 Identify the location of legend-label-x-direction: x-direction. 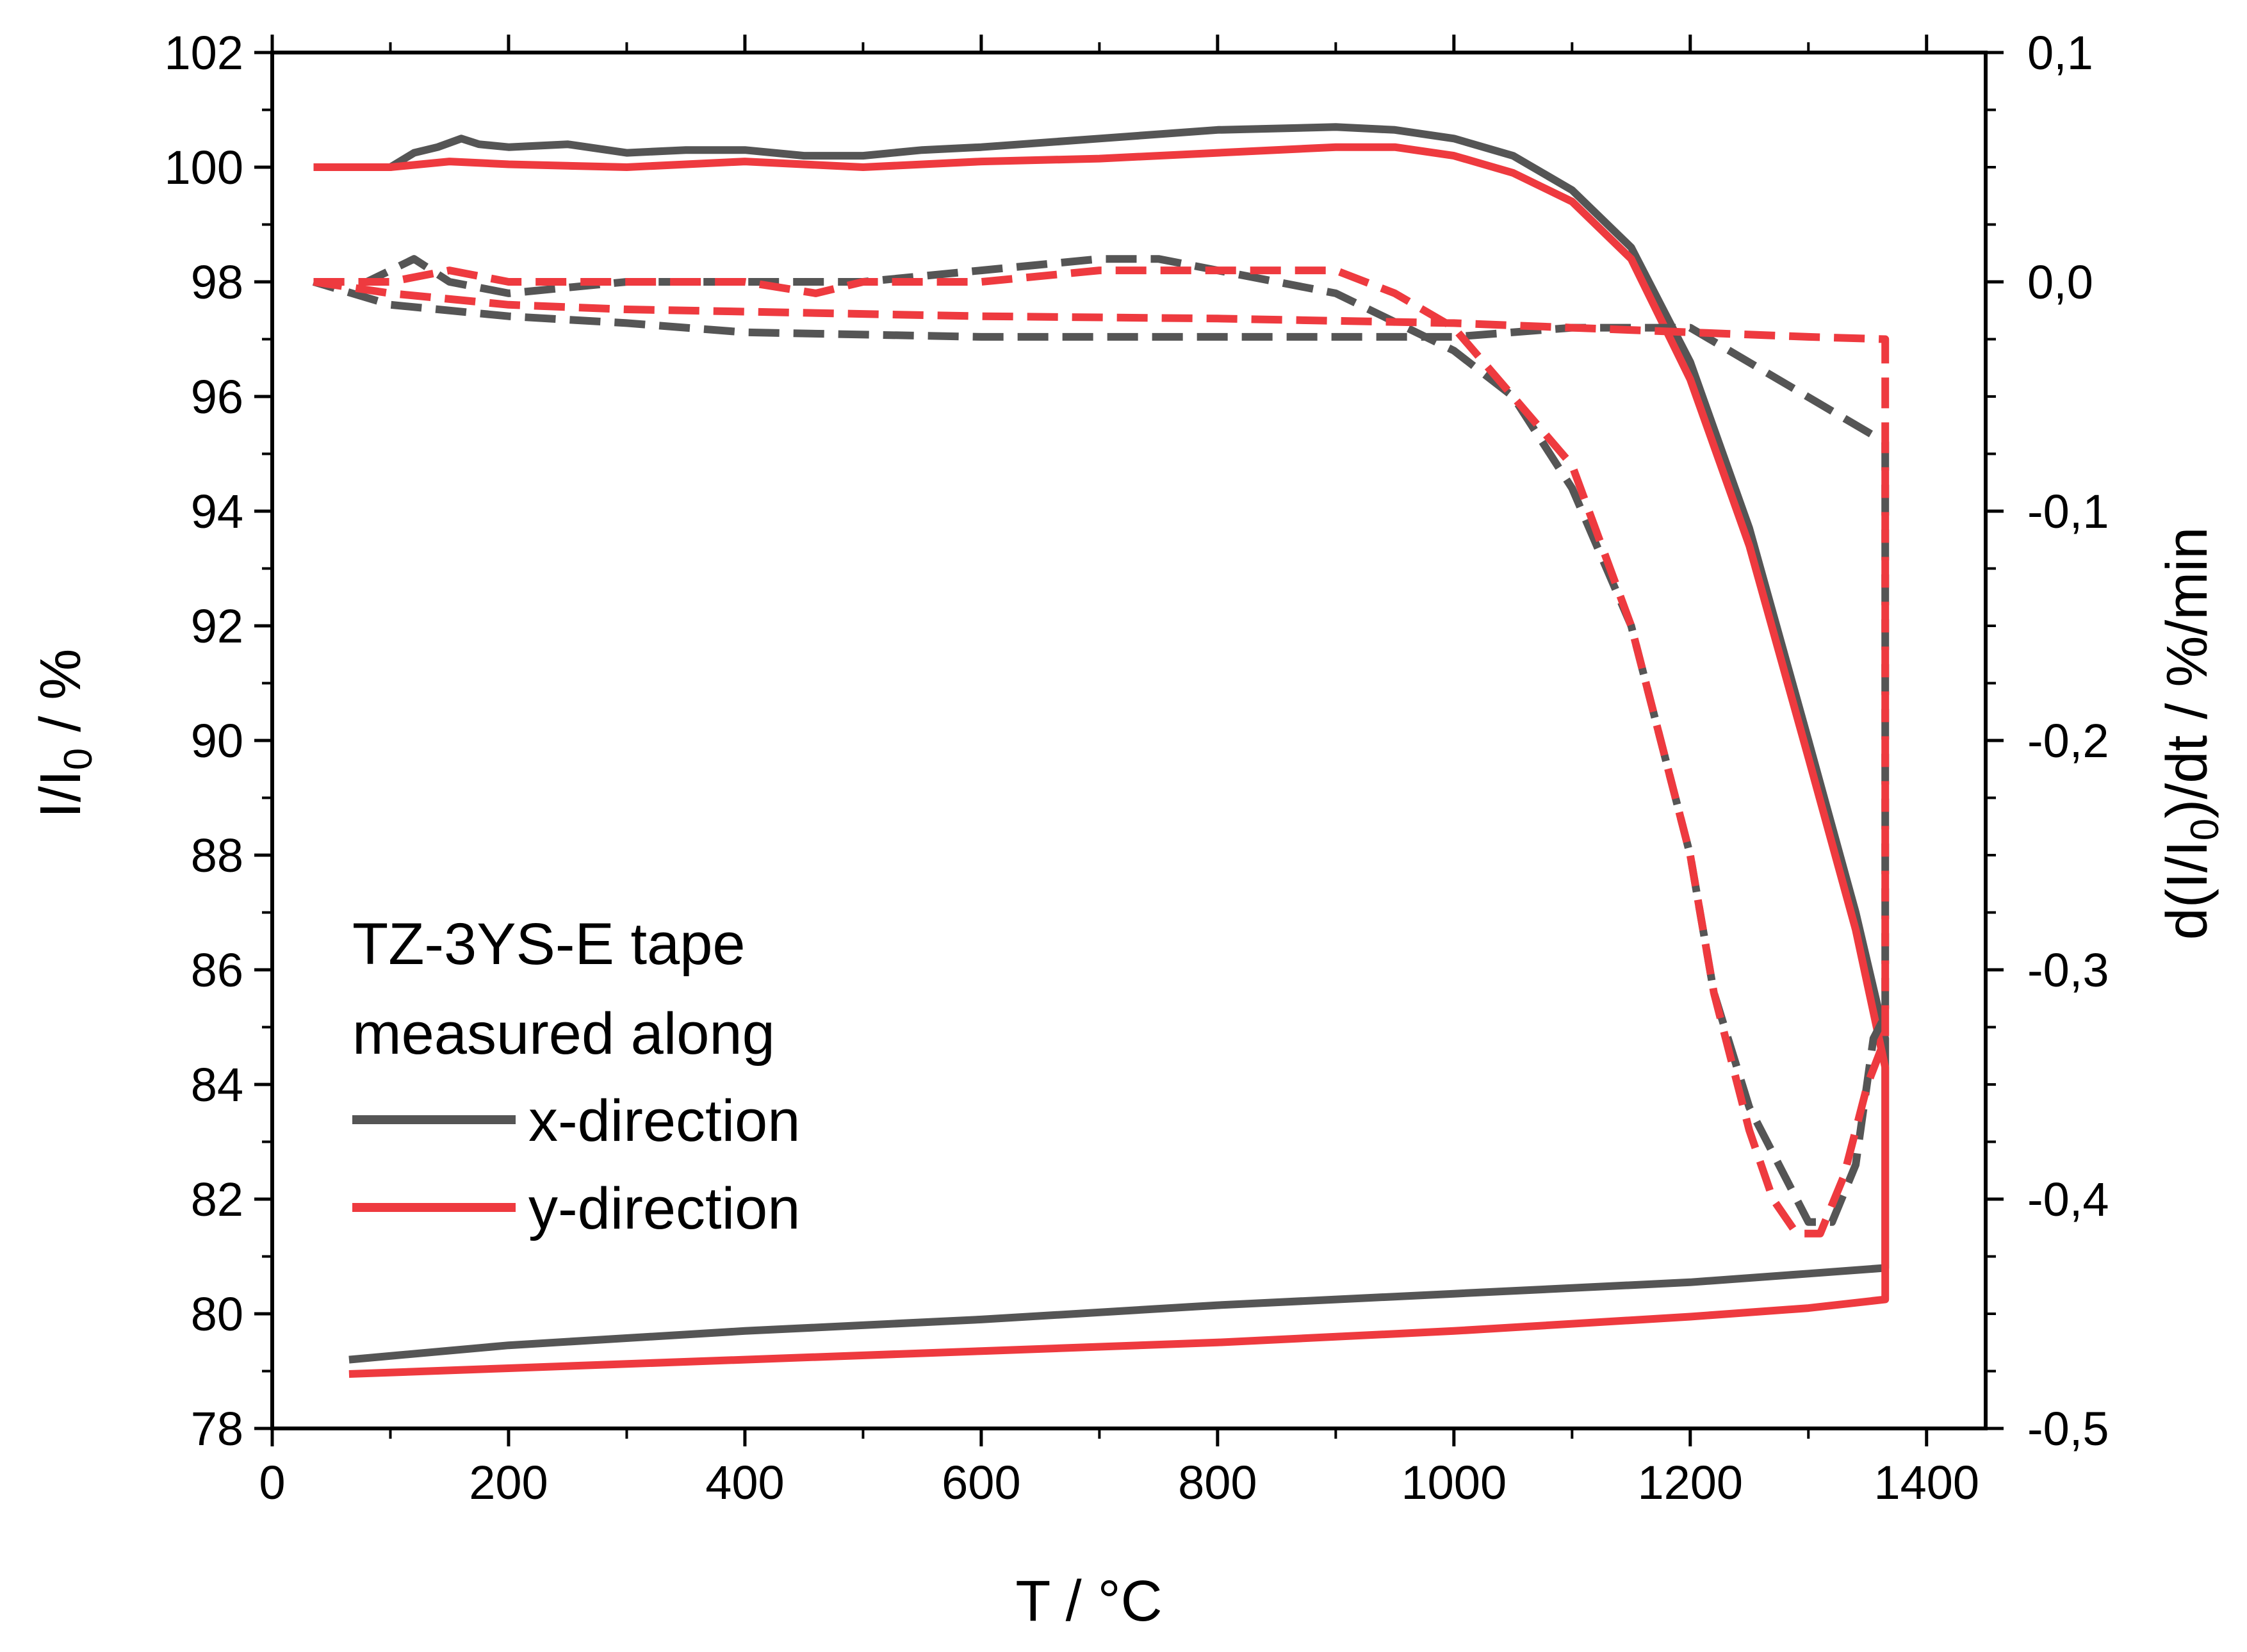
(664, 1121).